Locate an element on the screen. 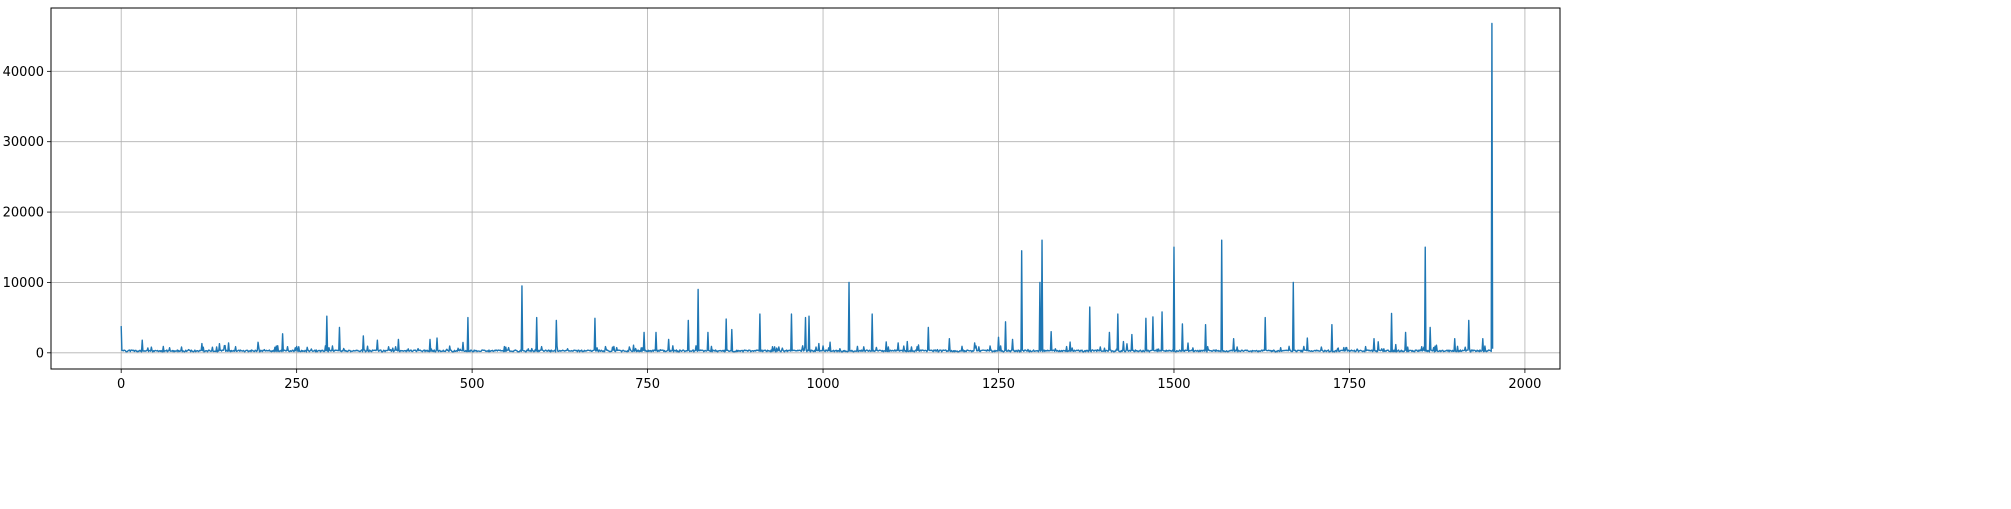  x-axis: 0 250 500 750 1000 1250 1500 1750 2000 is located at coordinates (829, 380).